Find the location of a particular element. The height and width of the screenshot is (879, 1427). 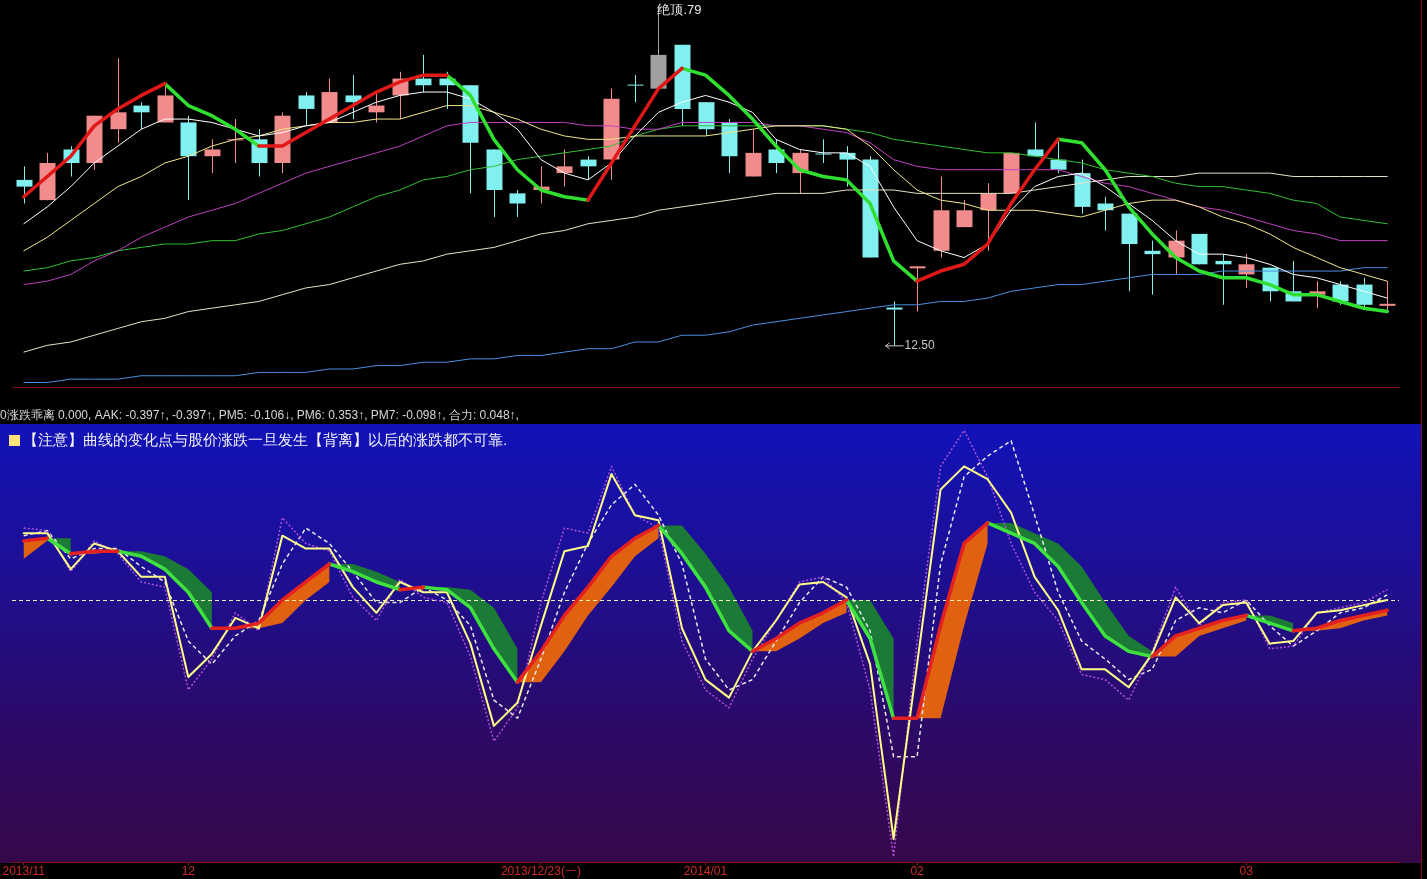

x-tick-label: 2014/01 is located at coordinates (705, 871).